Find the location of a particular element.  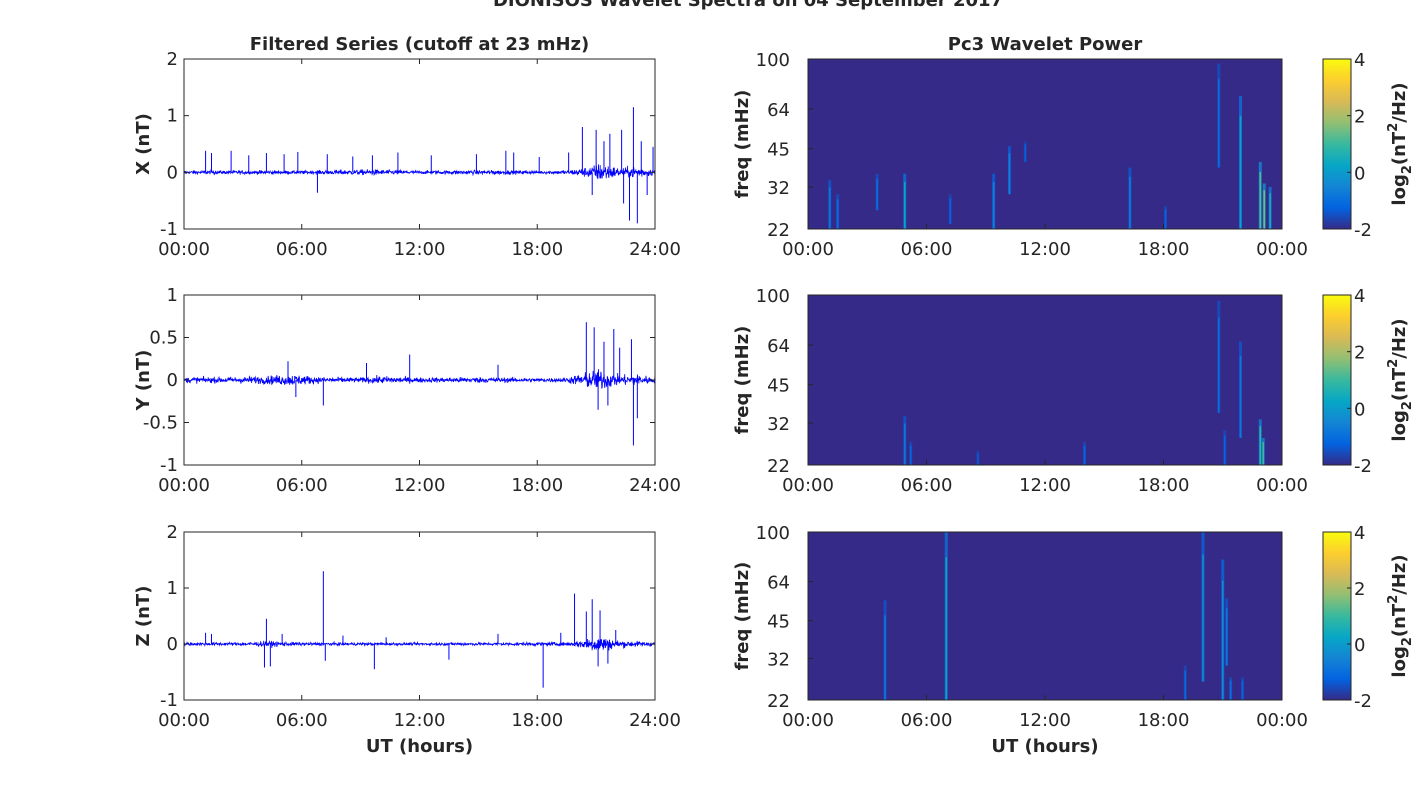

z-wavelet-xtick-label-1: 06:00 is located at coordinates (927, 720).